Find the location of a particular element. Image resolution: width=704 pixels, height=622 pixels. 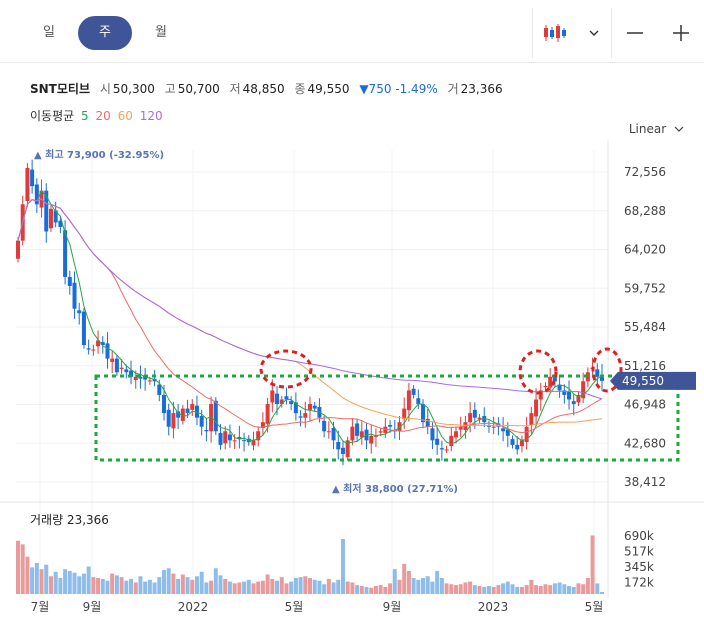

ma120-label: 120 is located at coordinates (151, 116).